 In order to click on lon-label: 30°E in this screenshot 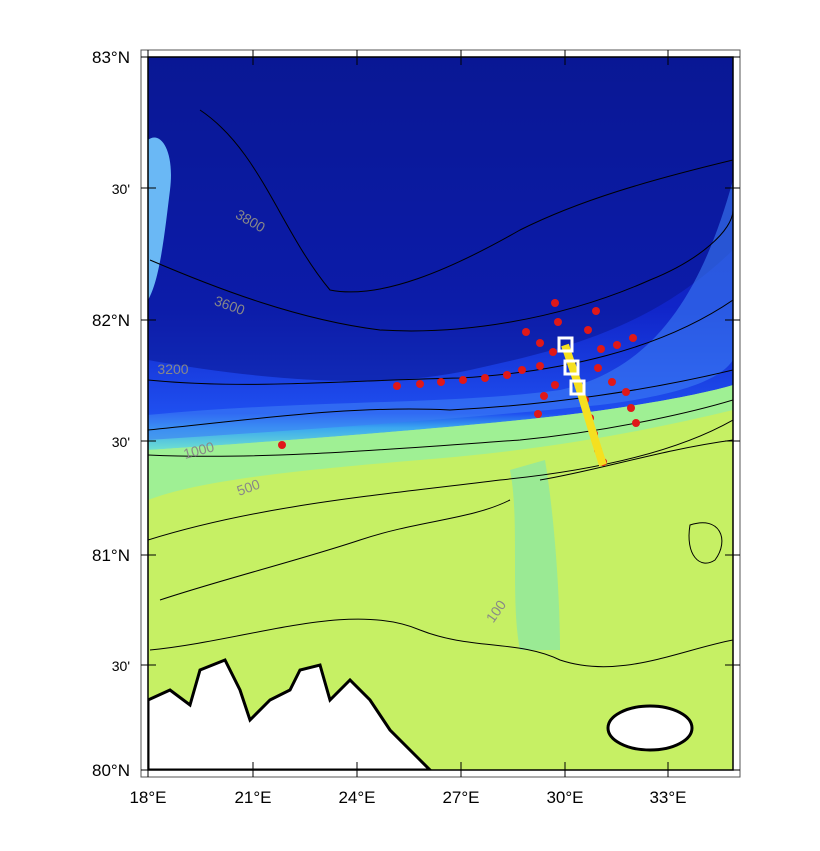, I will do `click(564, 797)`.